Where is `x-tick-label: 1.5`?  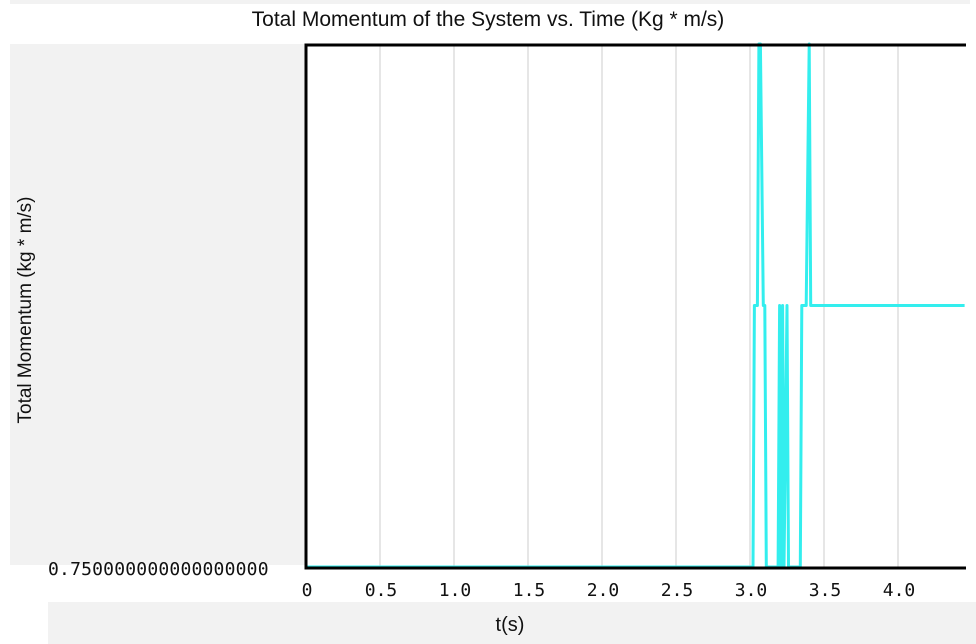 x-tick-label: 1.5 is located at coordinates (529, 590).